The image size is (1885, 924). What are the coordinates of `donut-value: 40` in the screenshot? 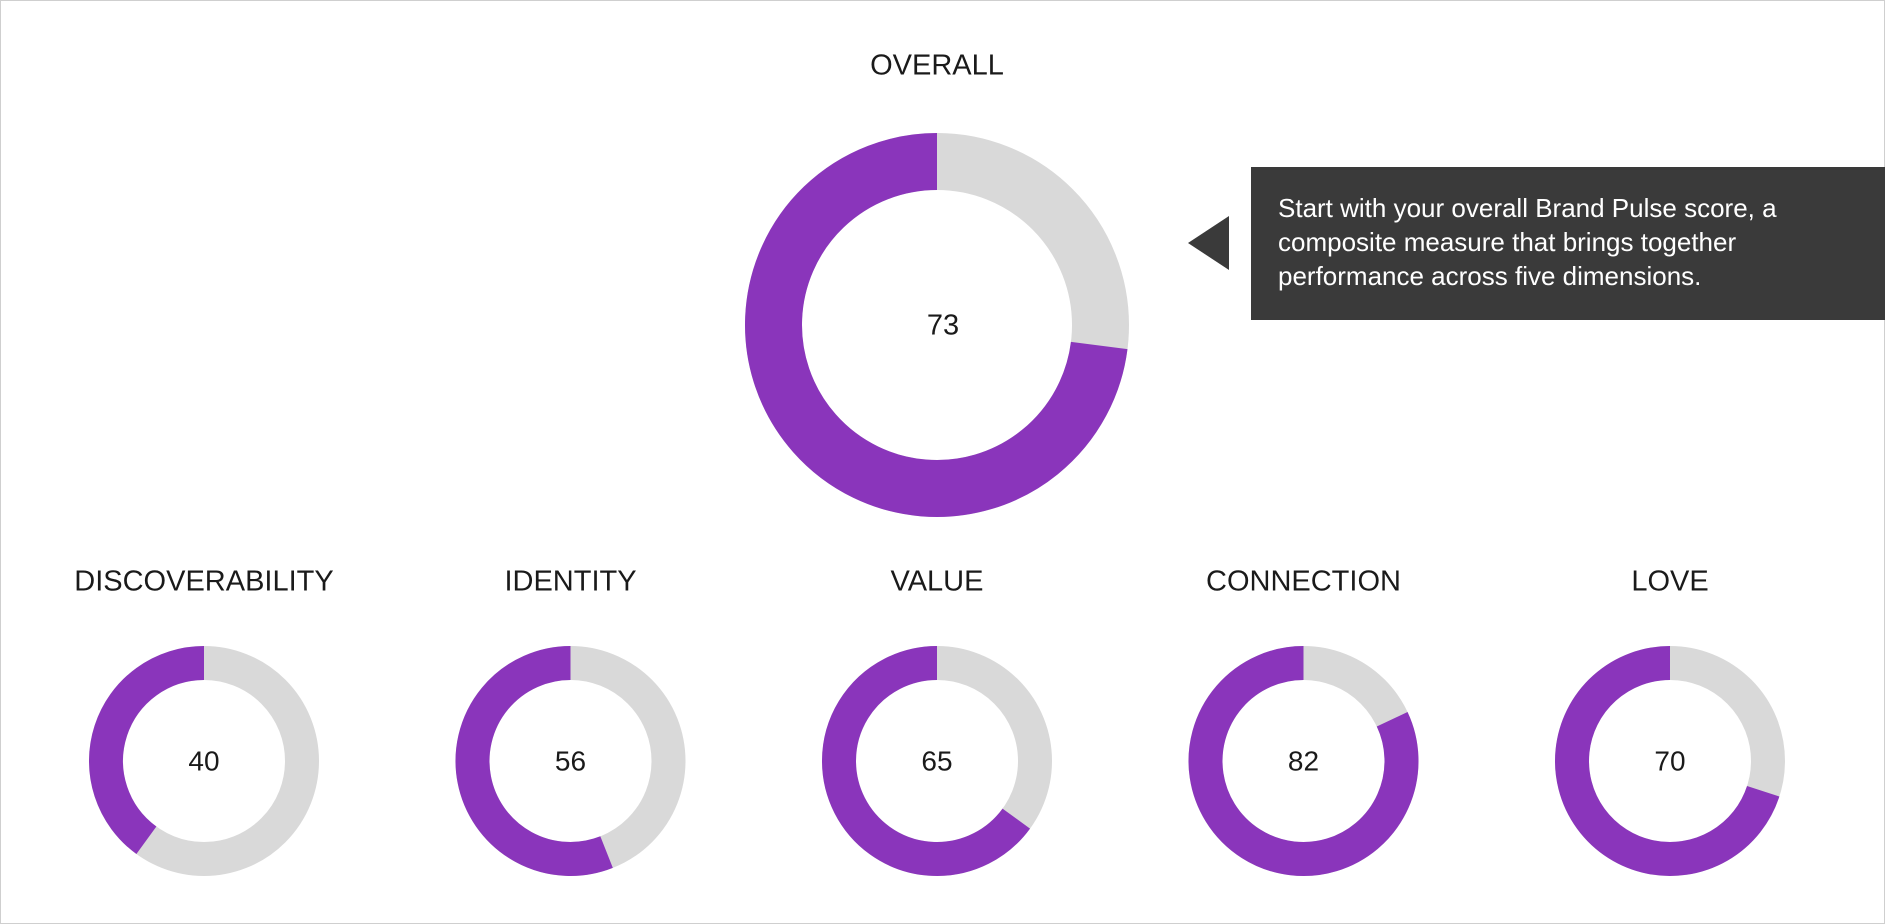 It's located at (203, 760).